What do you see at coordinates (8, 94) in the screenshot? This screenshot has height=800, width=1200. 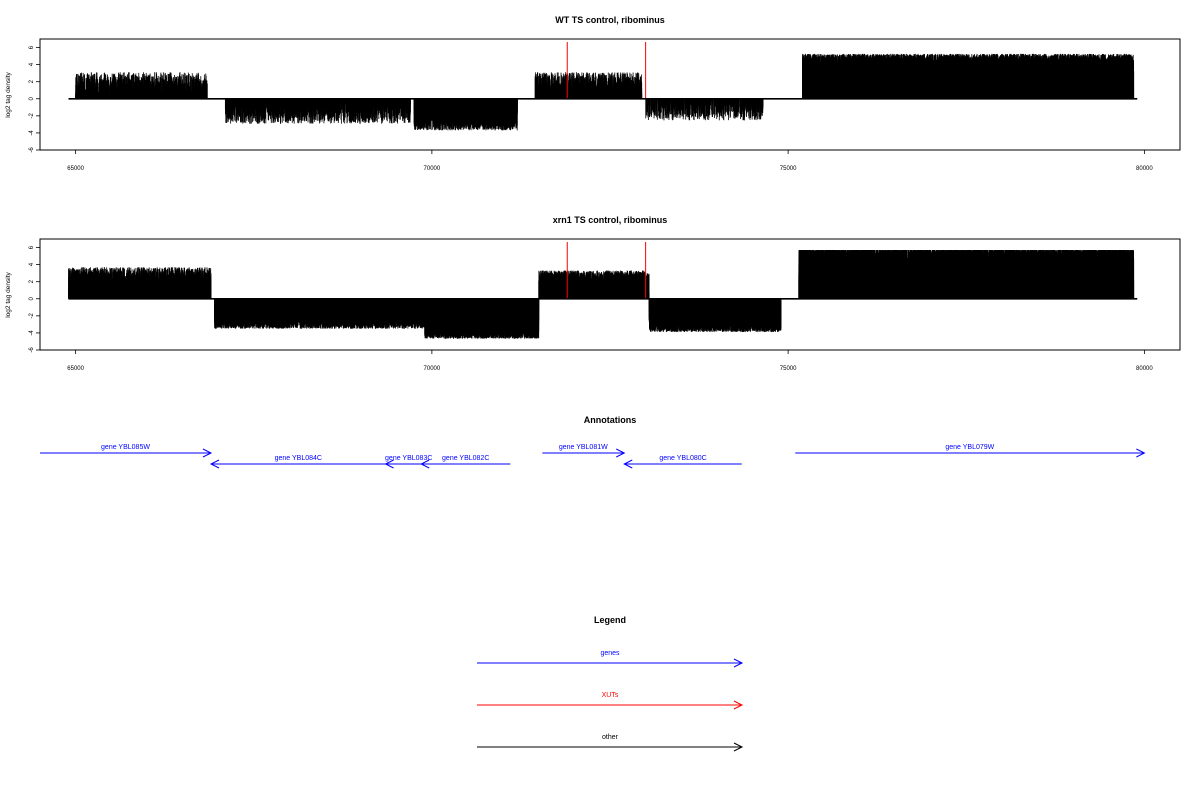 I see `y-axis-label: log2 tag density` at bounding box center [8, 94].